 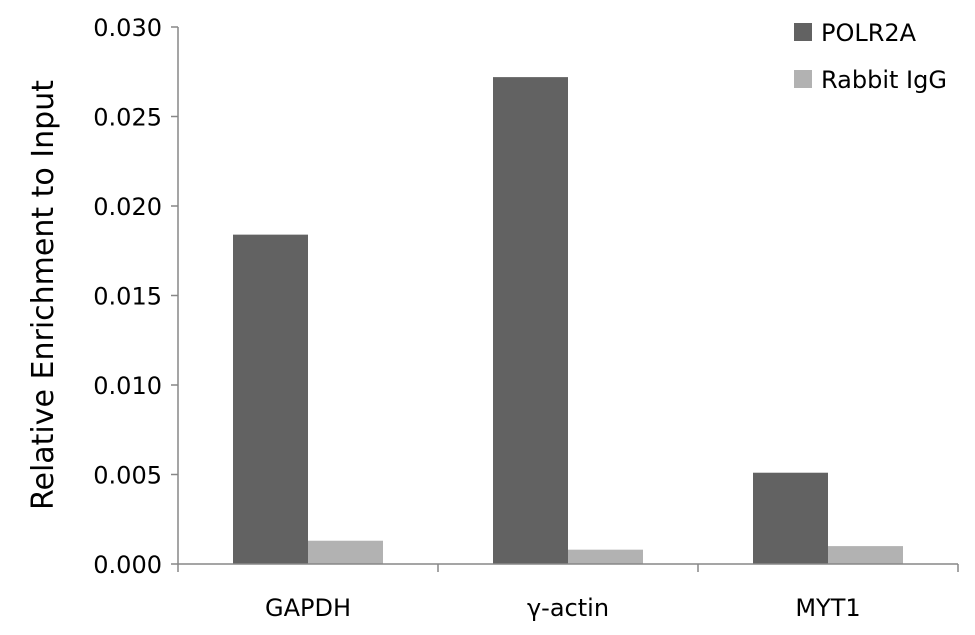 What do you see at coordinates (127, 28) in the screenshot?
I see `y-tick-label: 0.030` at bounding box center [127, 28].